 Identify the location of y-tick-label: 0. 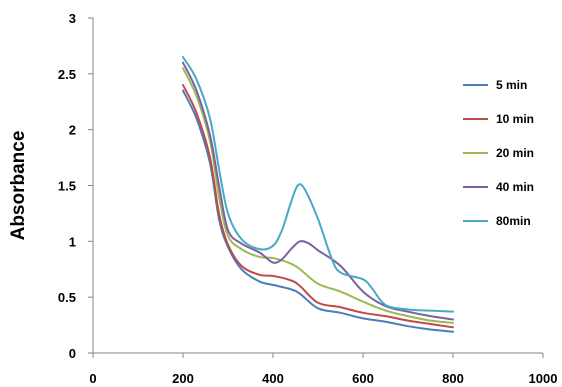
(72, 353).